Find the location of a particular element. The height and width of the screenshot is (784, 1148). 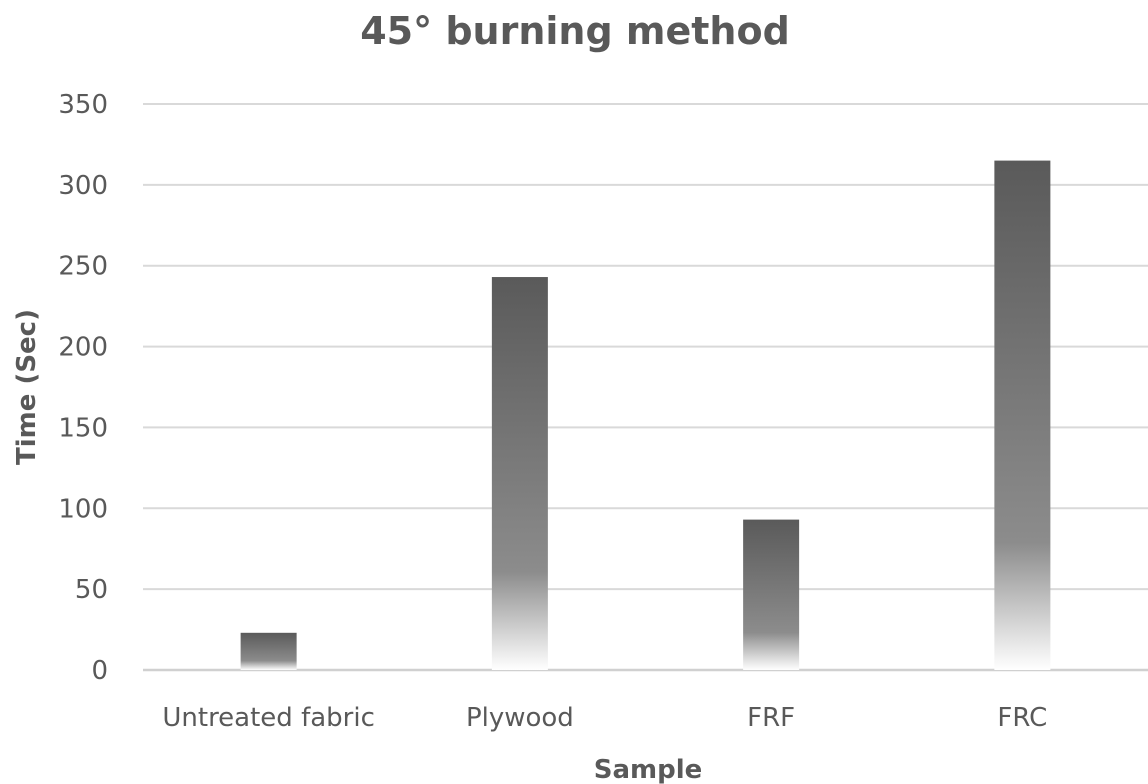

x-tick-label: FRC is located at coordinates (1022, 718).